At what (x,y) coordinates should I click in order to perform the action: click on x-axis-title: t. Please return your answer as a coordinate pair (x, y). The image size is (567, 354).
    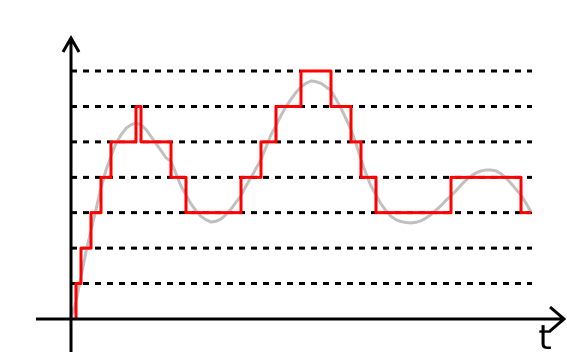
    Looking at the image, I should click on (545, 336).